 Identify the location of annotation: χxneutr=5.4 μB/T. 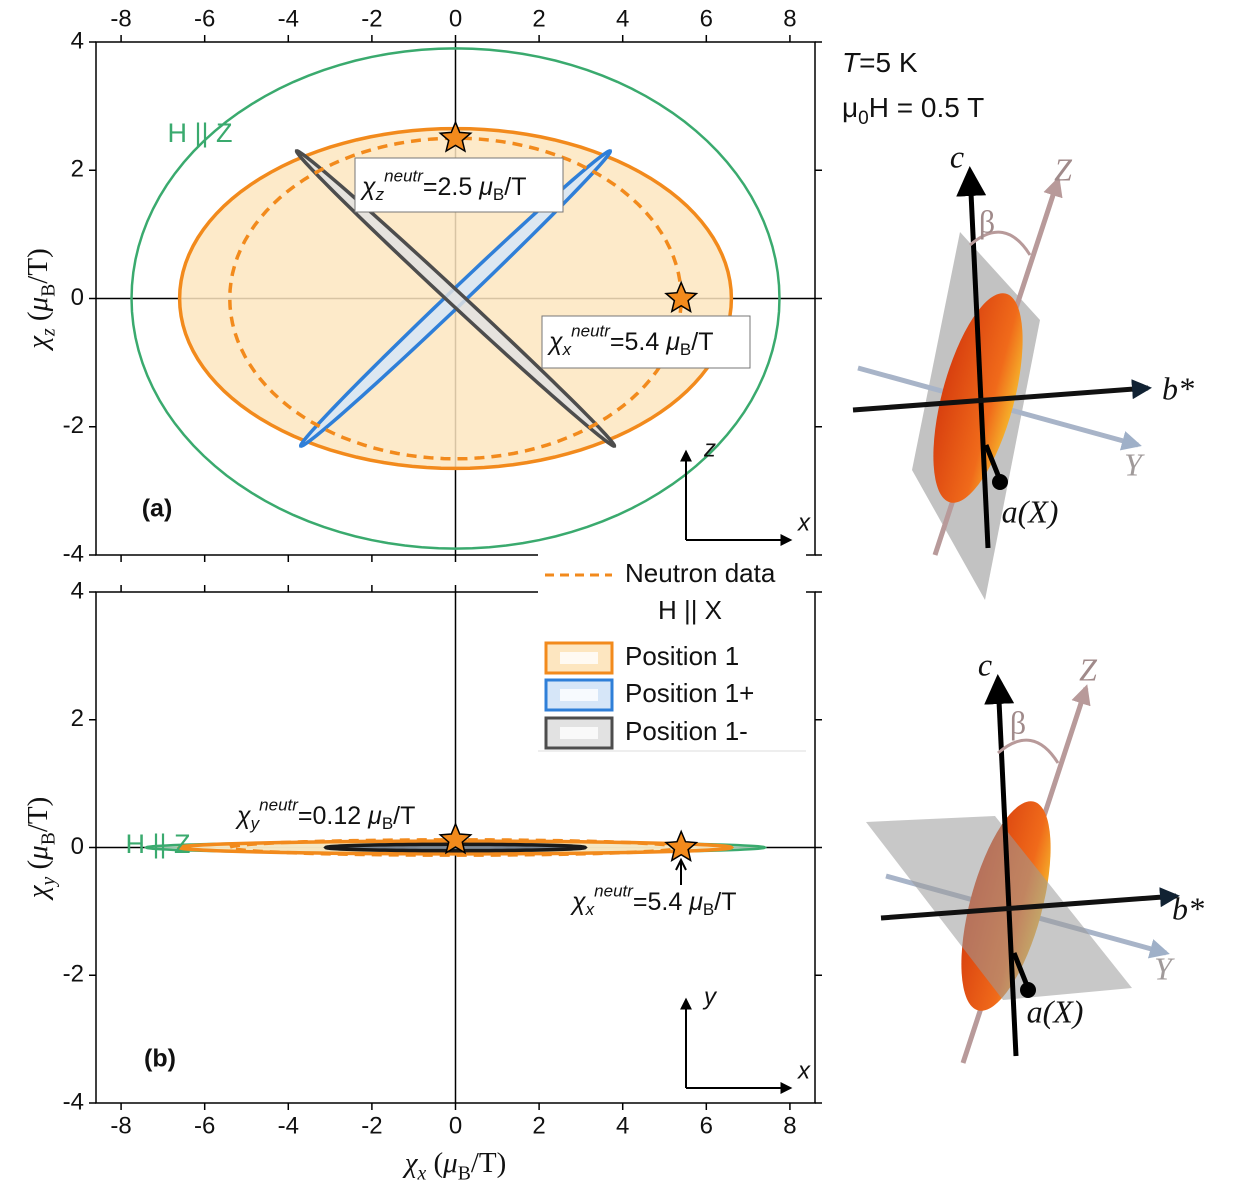
(630, 341).